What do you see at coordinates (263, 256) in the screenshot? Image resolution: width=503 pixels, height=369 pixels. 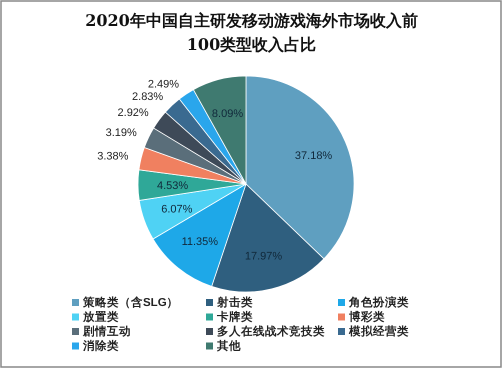 I see `data-label: 17.97%` at bounding box center [263, 256].